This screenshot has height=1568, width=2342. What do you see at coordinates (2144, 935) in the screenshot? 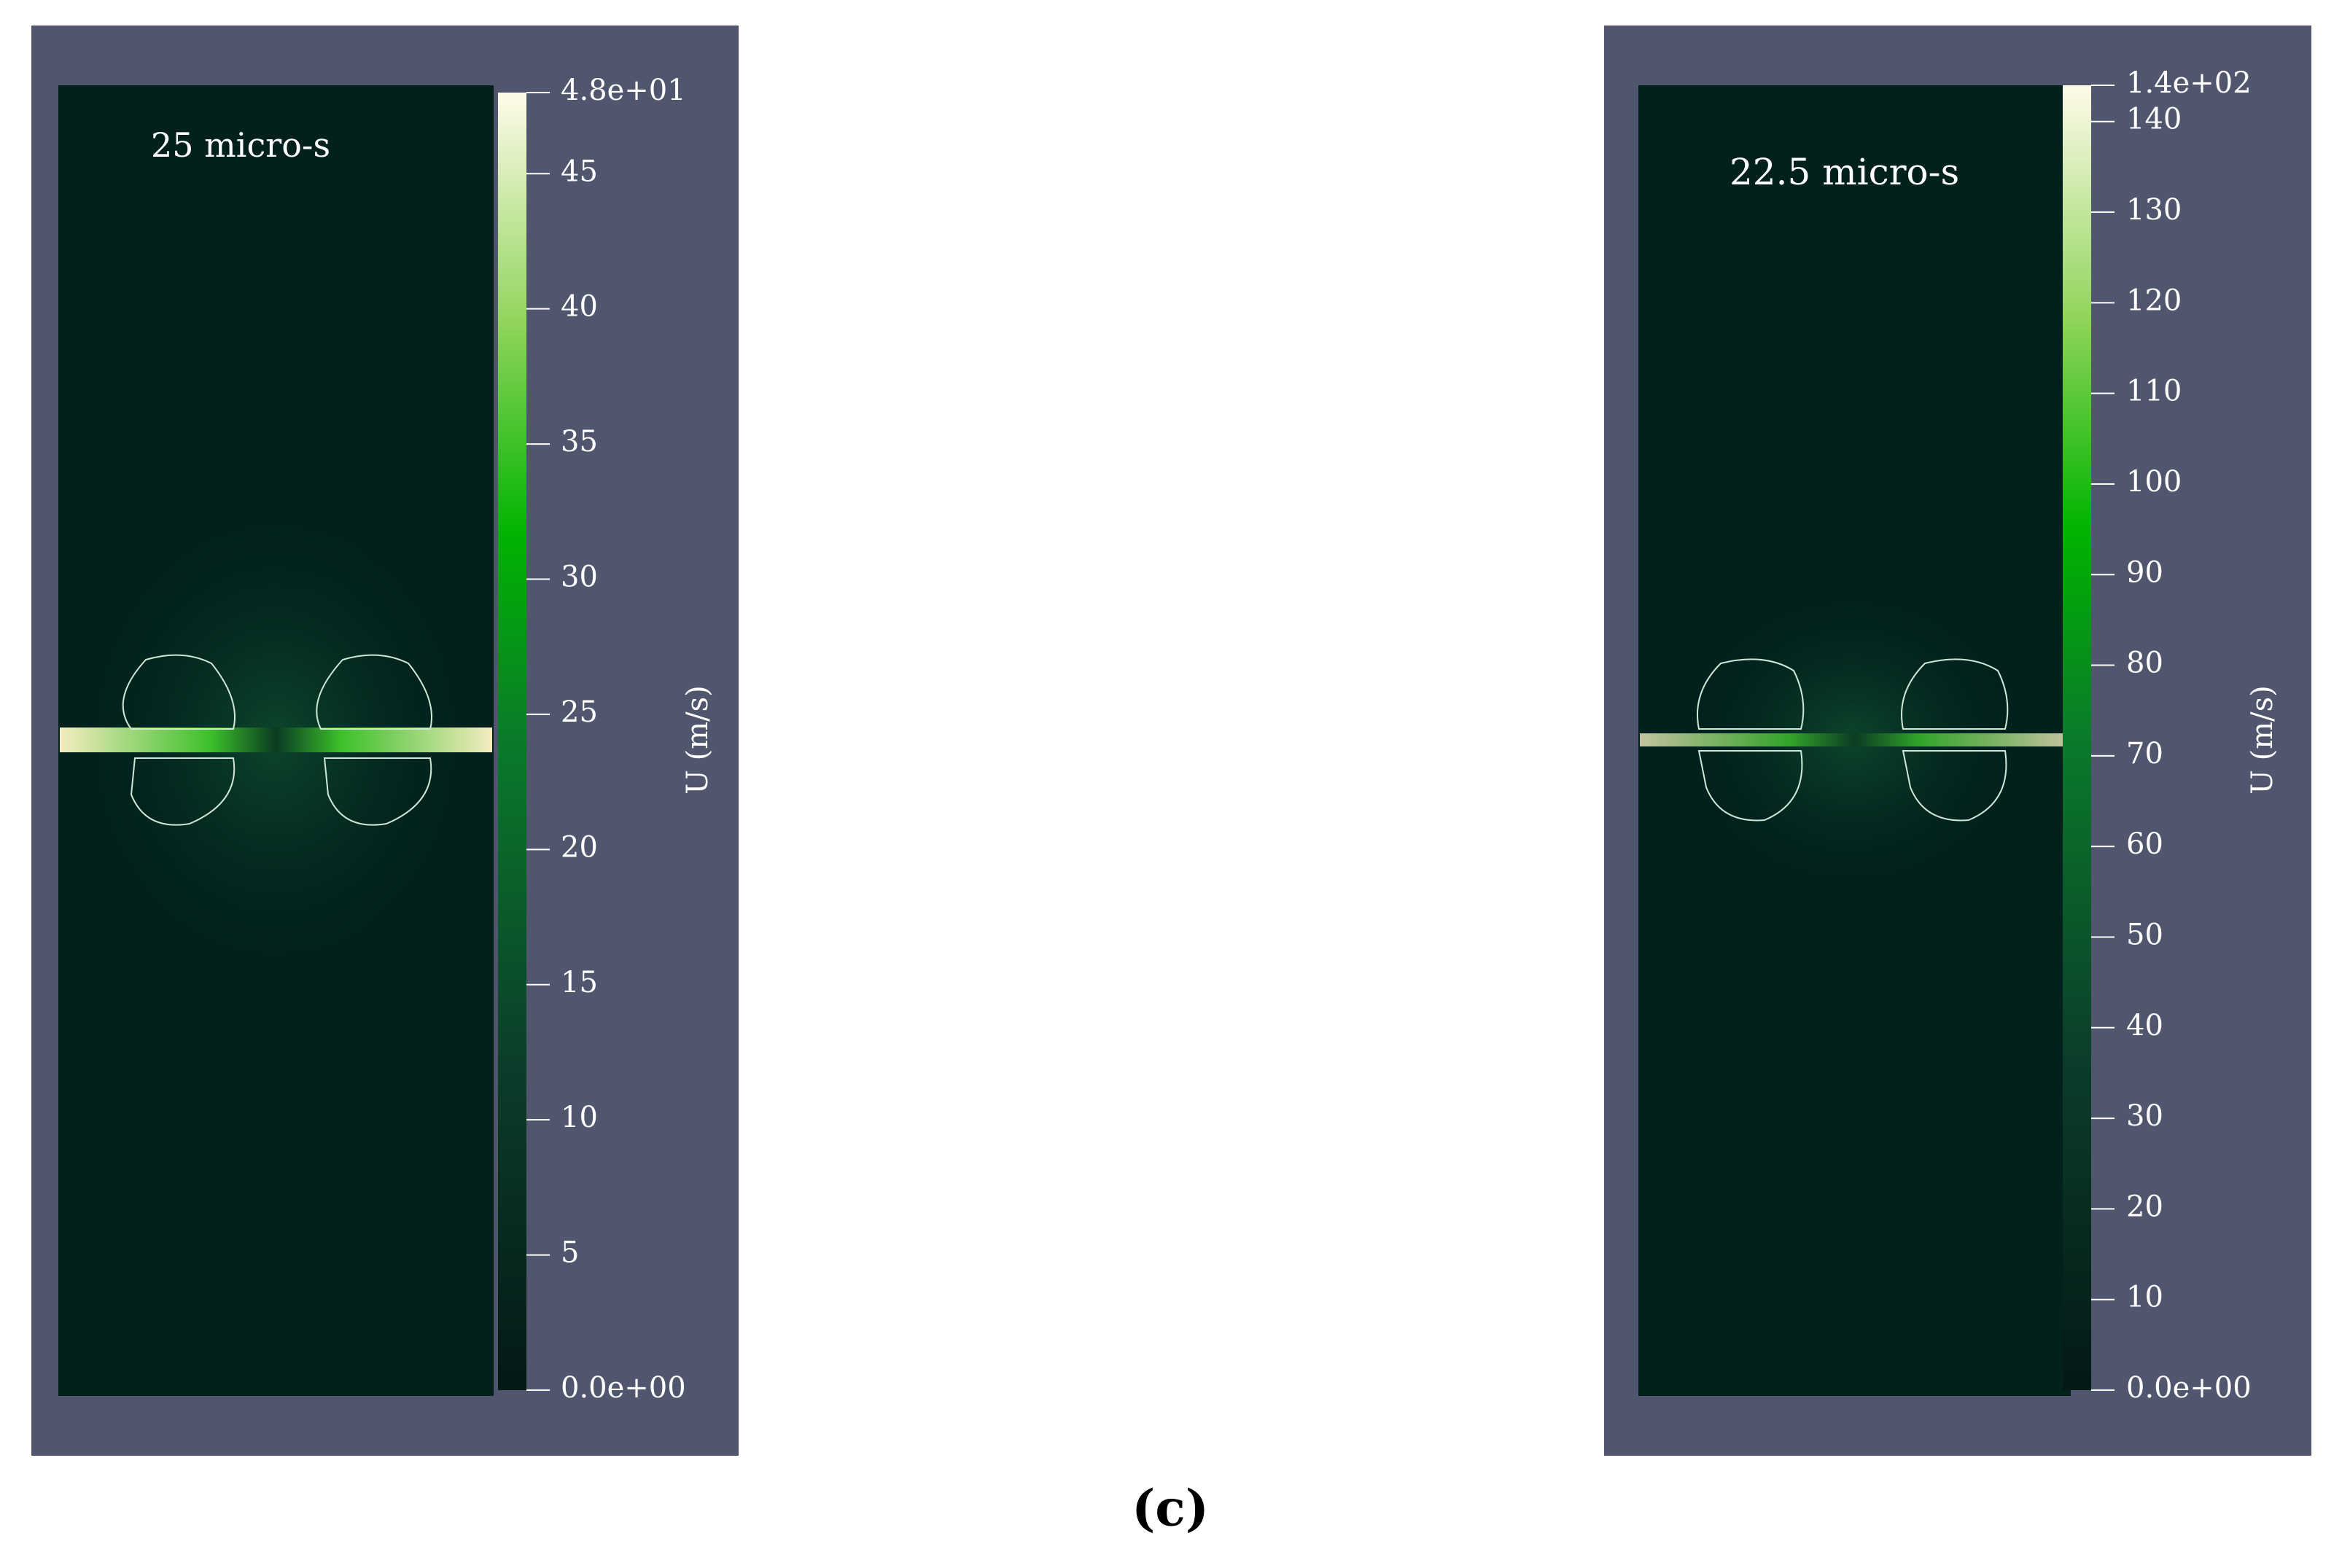
I see `colorbar-tick-label: 50` at bounding box center [2144, 935].